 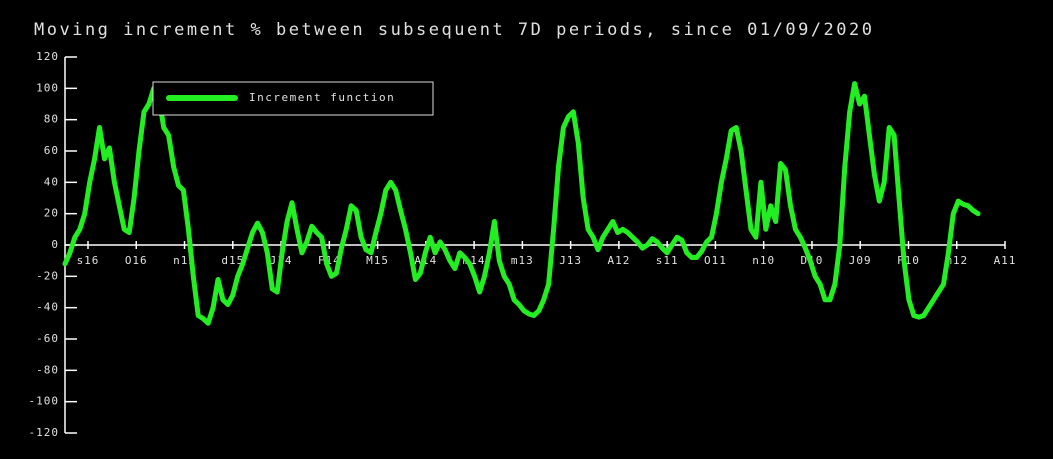 What do you see at coordinates (570, 260) in the screenshot?
I see `x-tick-label: J13` at bounding box center [570, 260].